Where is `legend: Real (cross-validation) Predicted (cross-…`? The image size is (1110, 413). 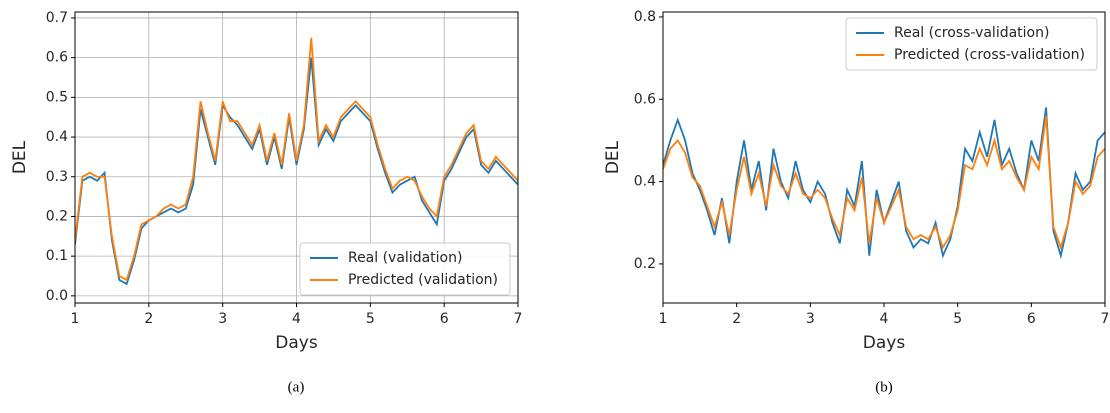
legend: Real (cross-validation) Predicted (cross-… is located at coordinates (971, 44).